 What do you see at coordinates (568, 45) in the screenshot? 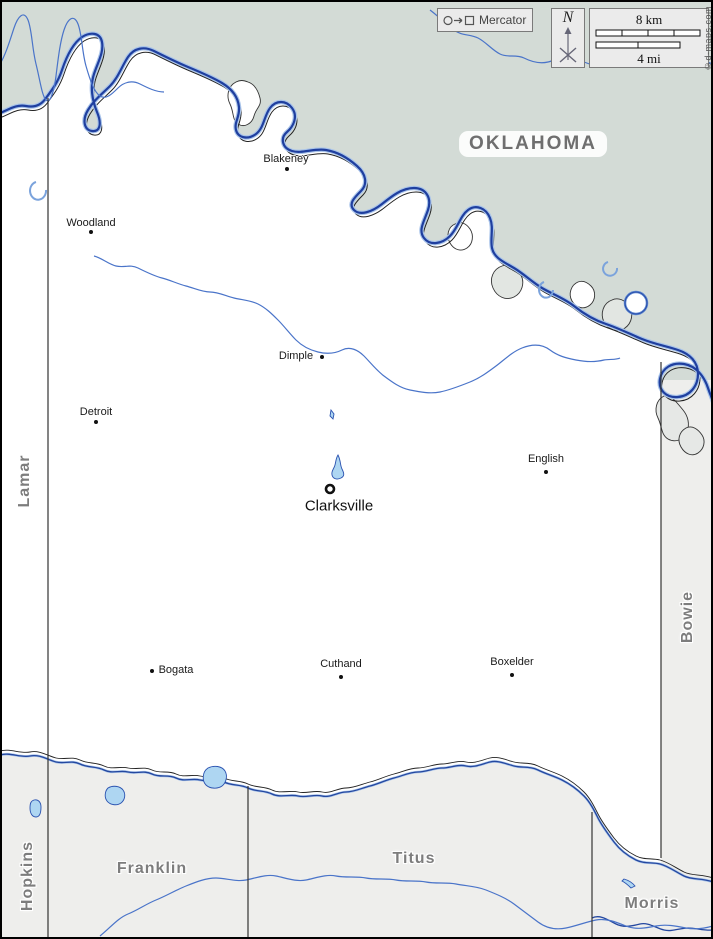
I see `compass-icon` at bounding box center [568, 45].